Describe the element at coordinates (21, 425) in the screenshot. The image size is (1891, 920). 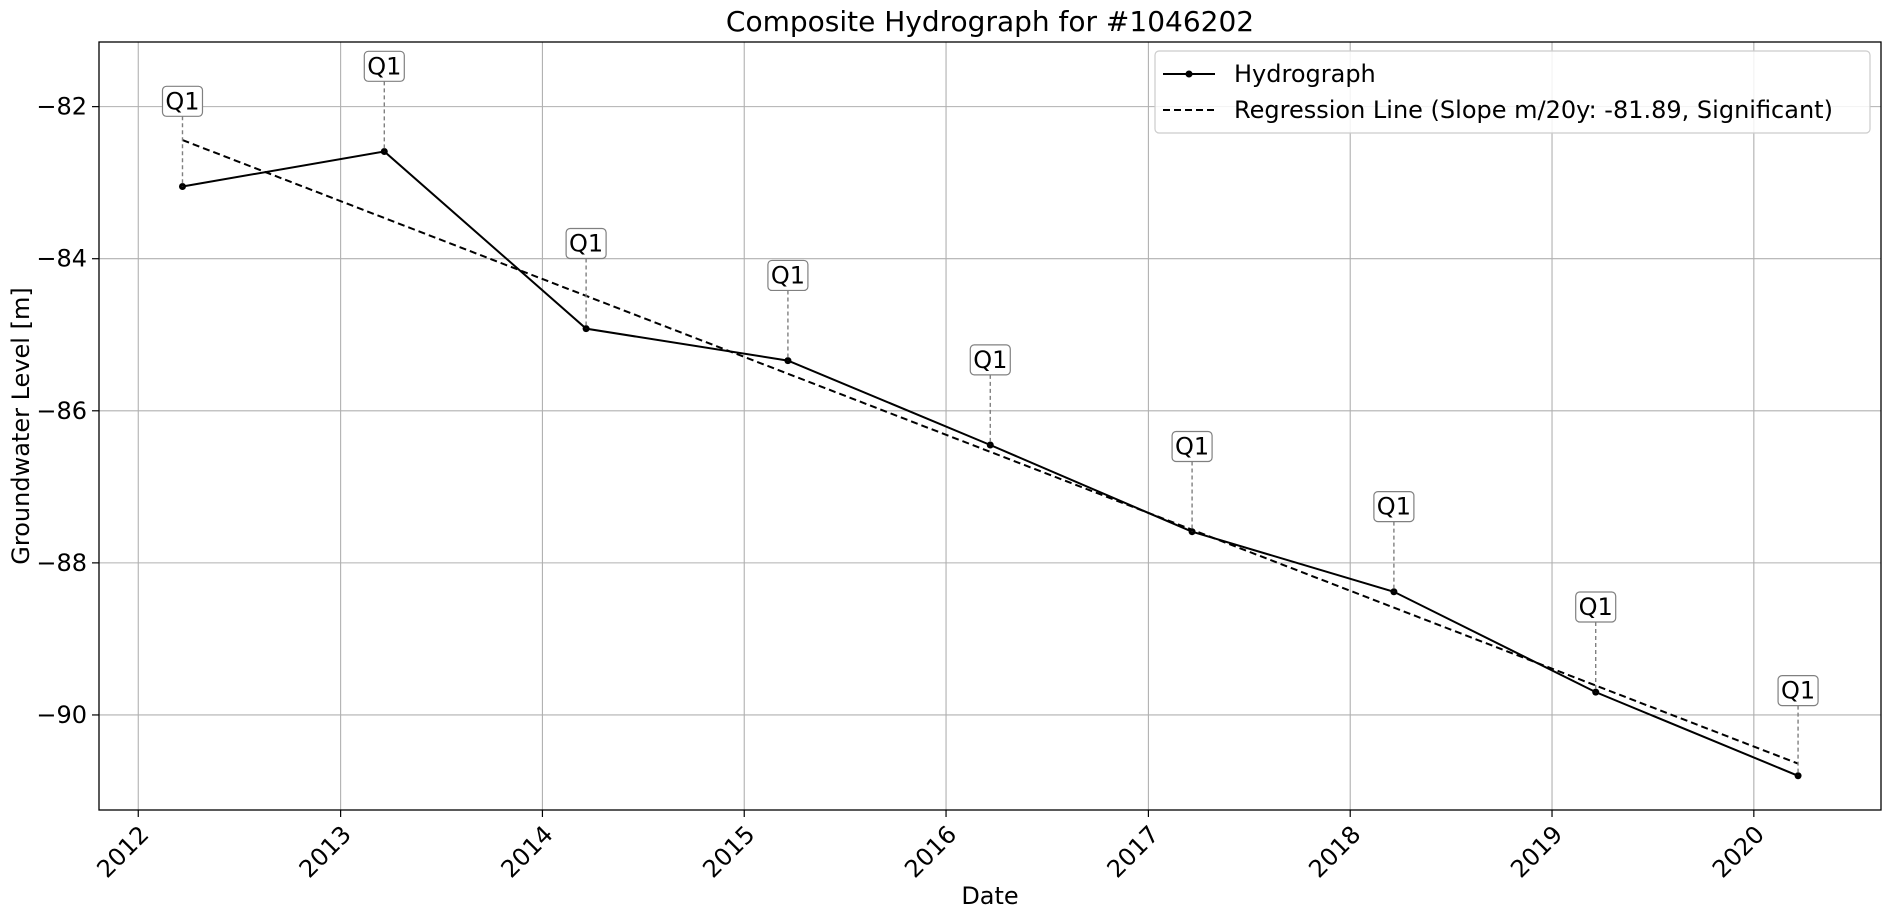
I see `y-axis-label: Groundwater Level [m]` at that location.